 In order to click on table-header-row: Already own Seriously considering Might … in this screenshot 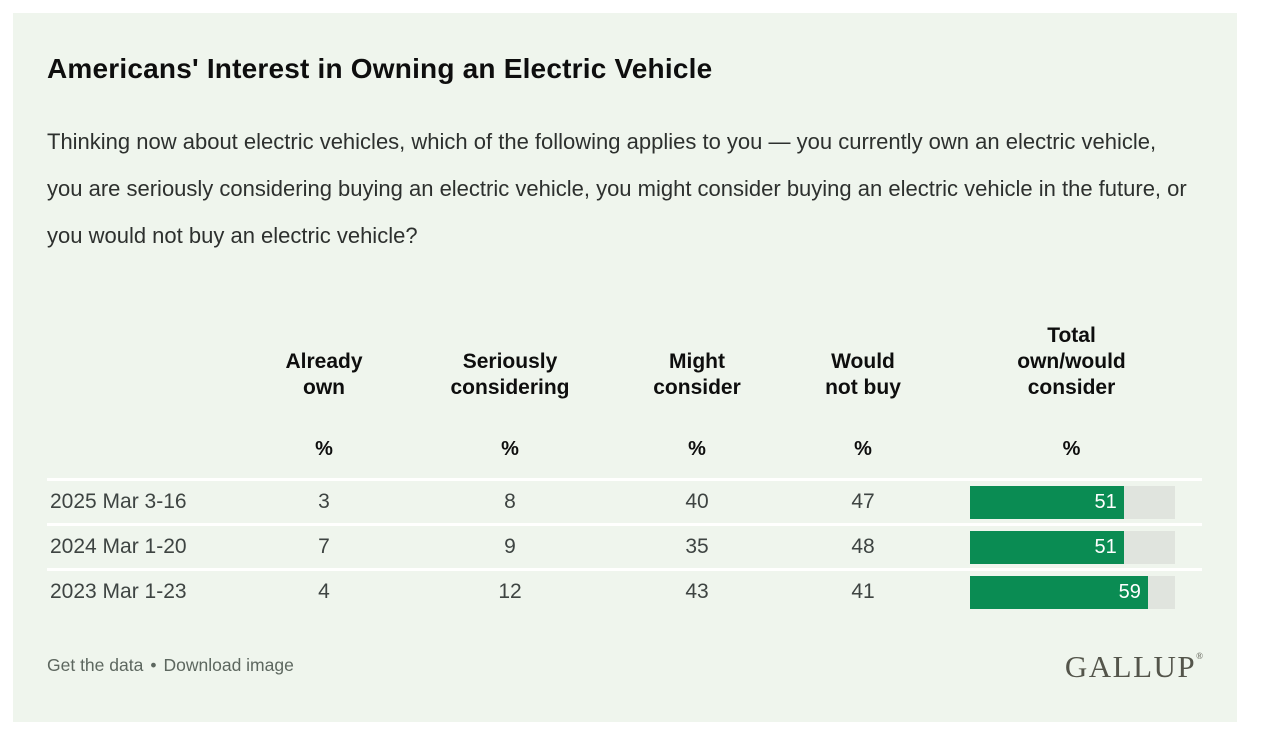, I will do `click(624, 362)`.